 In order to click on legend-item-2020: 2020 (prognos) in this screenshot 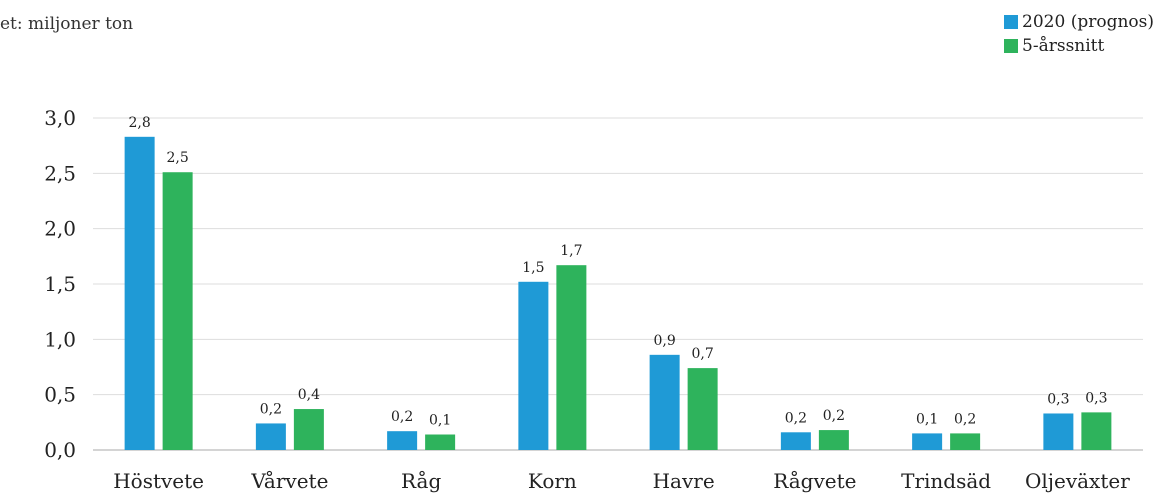, I will do `click(1079, 22)`.